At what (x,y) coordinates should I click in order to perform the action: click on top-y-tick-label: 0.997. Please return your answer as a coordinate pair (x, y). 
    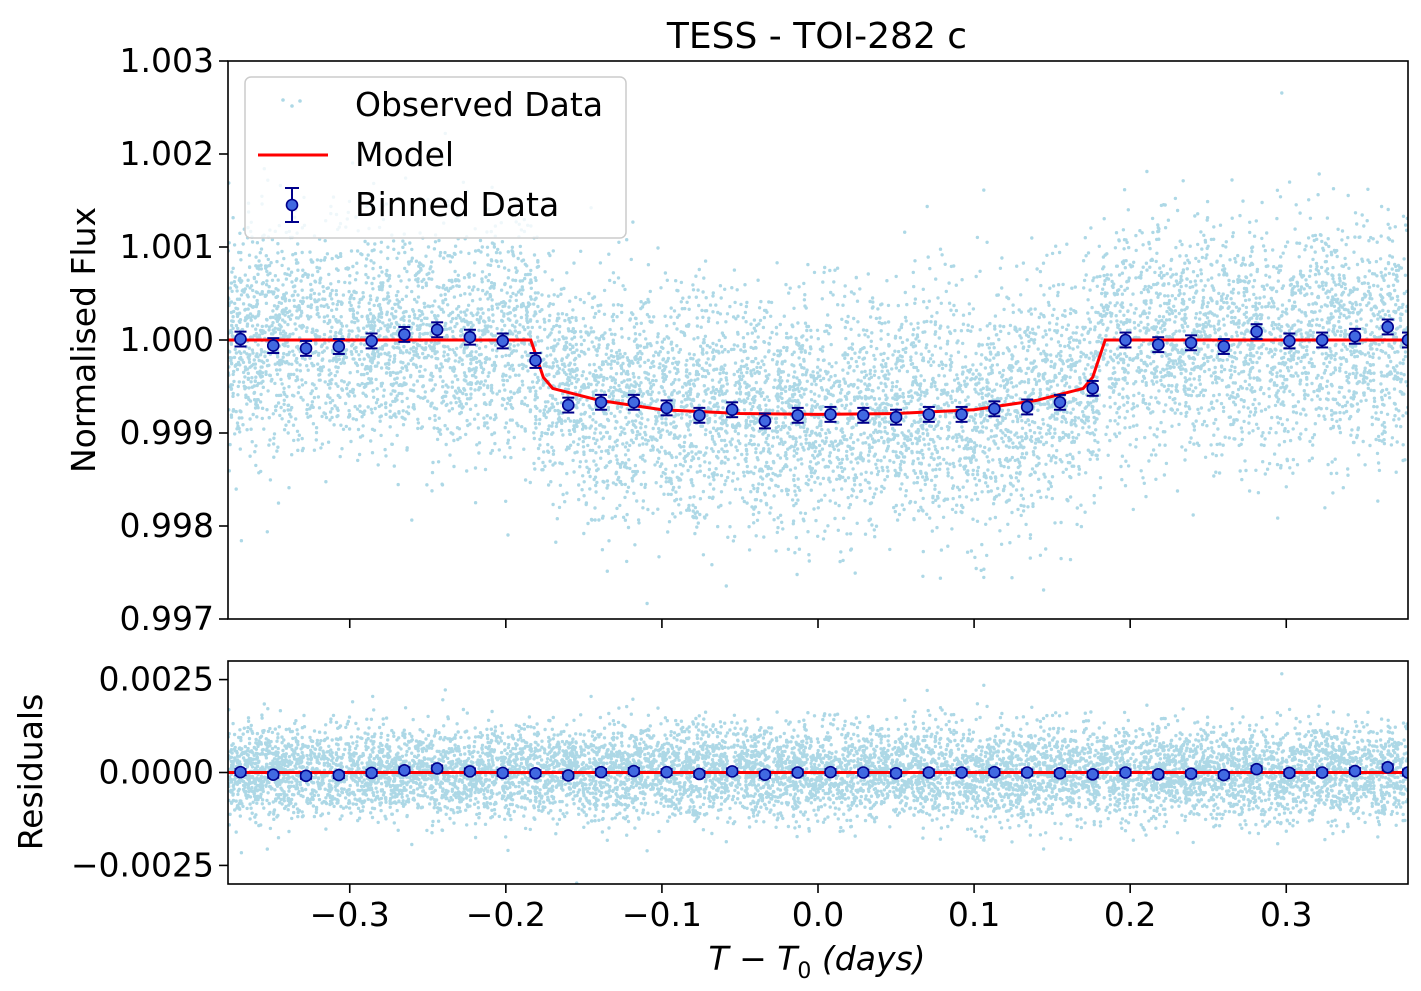
    Looking at the image, I should click on (167, 618).